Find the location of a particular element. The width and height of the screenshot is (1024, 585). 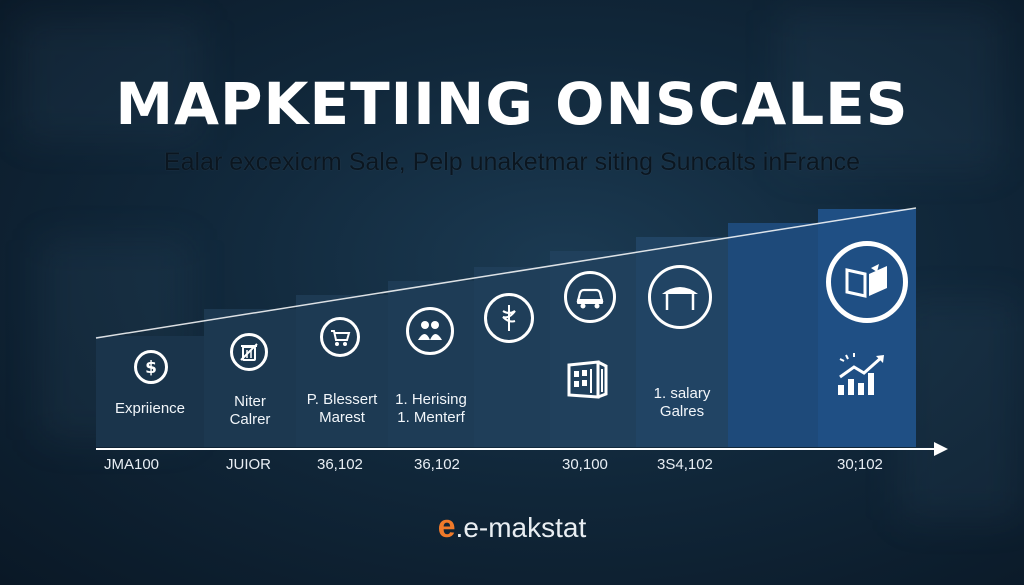

column-7: 1. salary Galres is located at coordinates (682, 342).